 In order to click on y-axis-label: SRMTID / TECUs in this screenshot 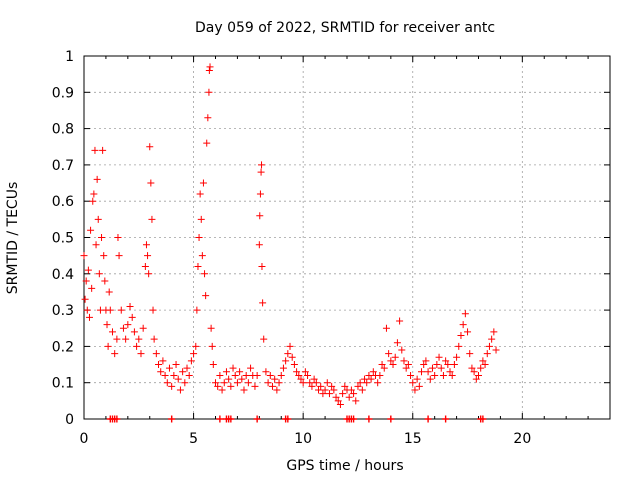, I will do `click(13, 238)`.